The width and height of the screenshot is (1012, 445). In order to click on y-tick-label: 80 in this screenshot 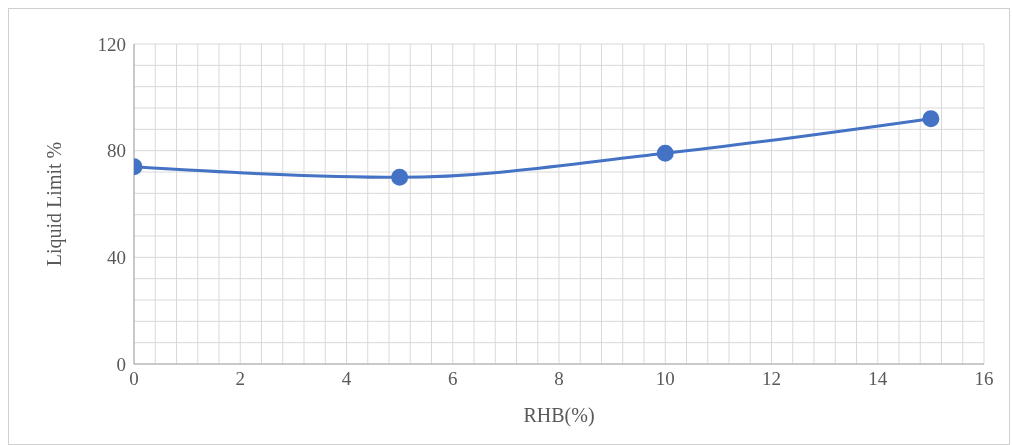, I will do `click(116, 151)`.